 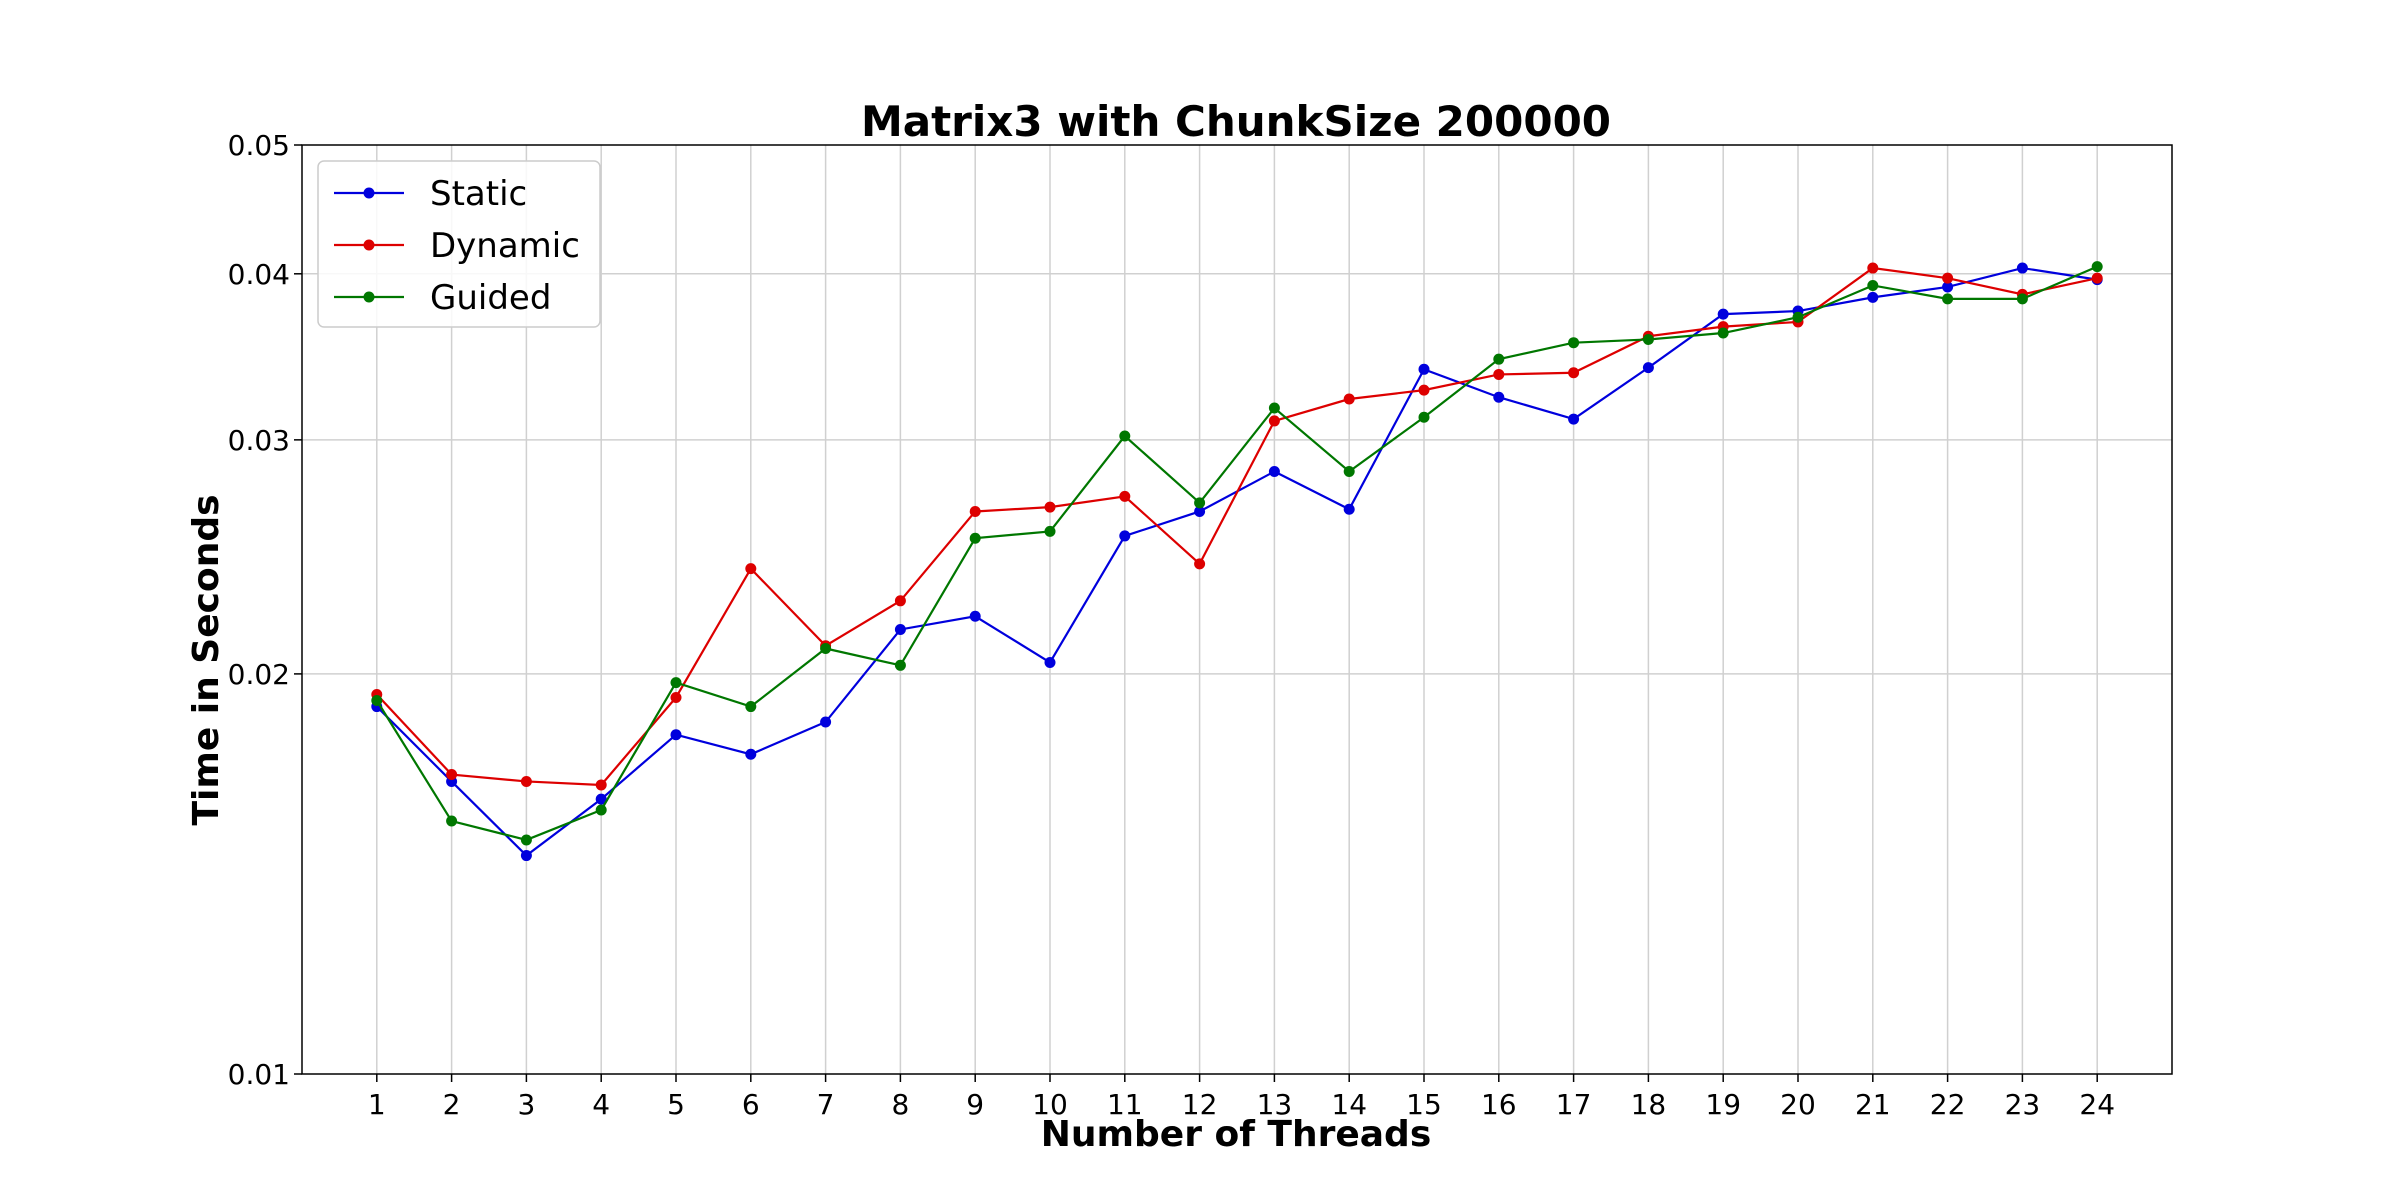 What do you see at coordinates (1275, 1104) in the screenshot?
I see `x-tick-label: 13` at bounding box center [1275, 1104].